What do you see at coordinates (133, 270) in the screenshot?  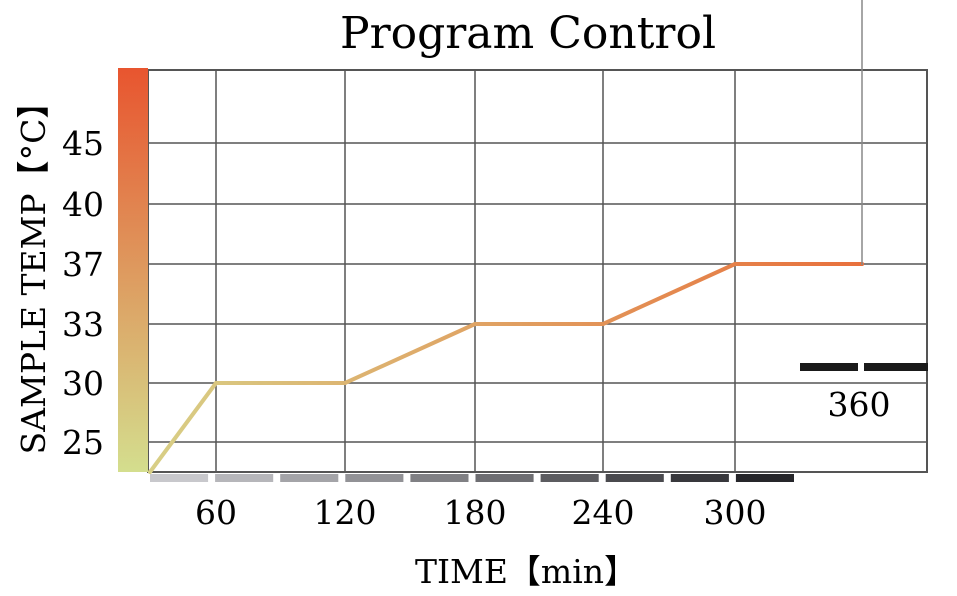 I see `y-axis-color-bar` at bounding box center [133, 270].